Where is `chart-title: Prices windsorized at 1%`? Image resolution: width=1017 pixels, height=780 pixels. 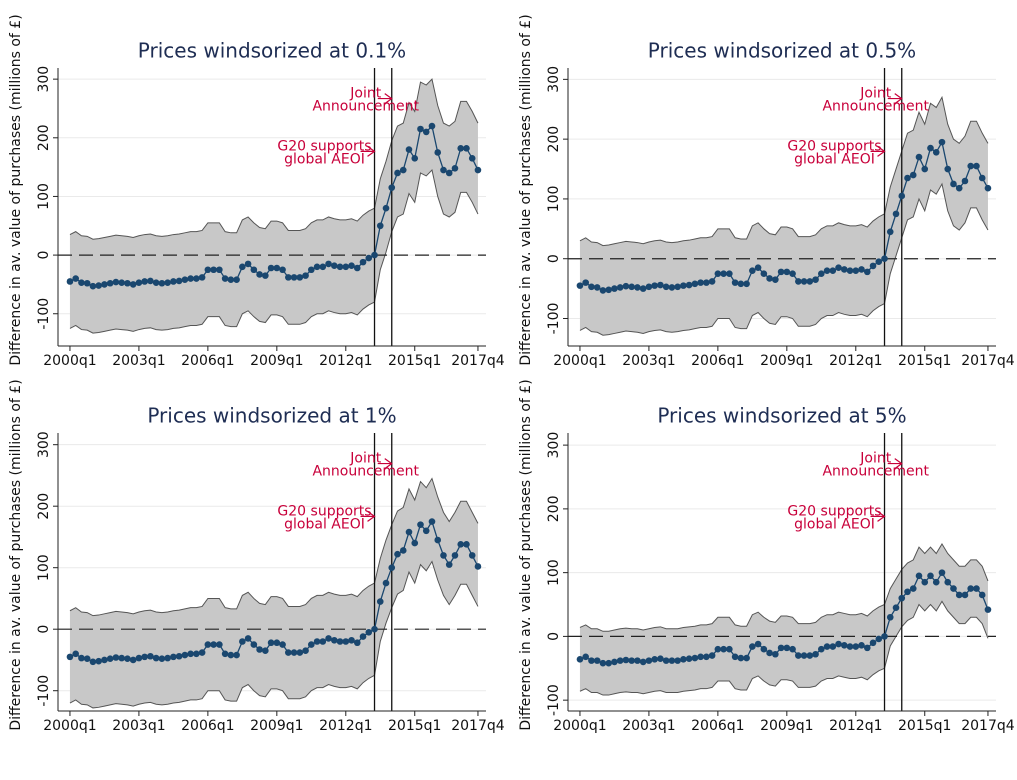
chart-title: Prices windsorized at 1% is located at coordinates (271, 416).